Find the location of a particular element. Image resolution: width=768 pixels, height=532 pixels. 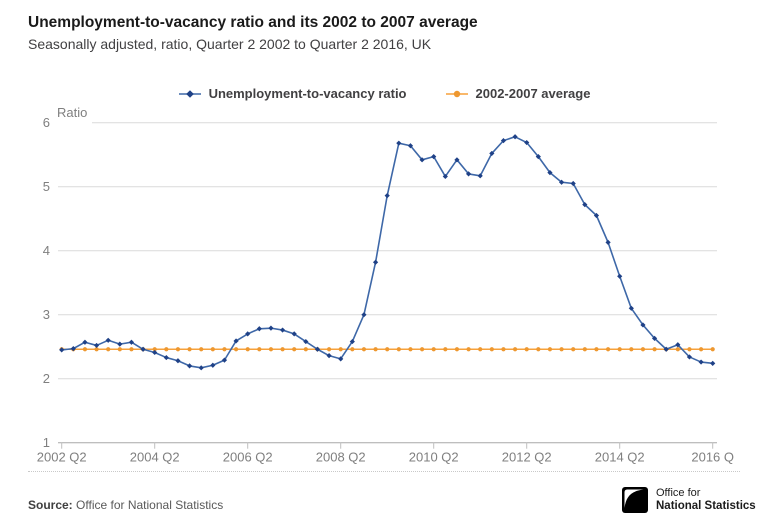

y-axis-title: Ratio is located at coordinates (72, 112).